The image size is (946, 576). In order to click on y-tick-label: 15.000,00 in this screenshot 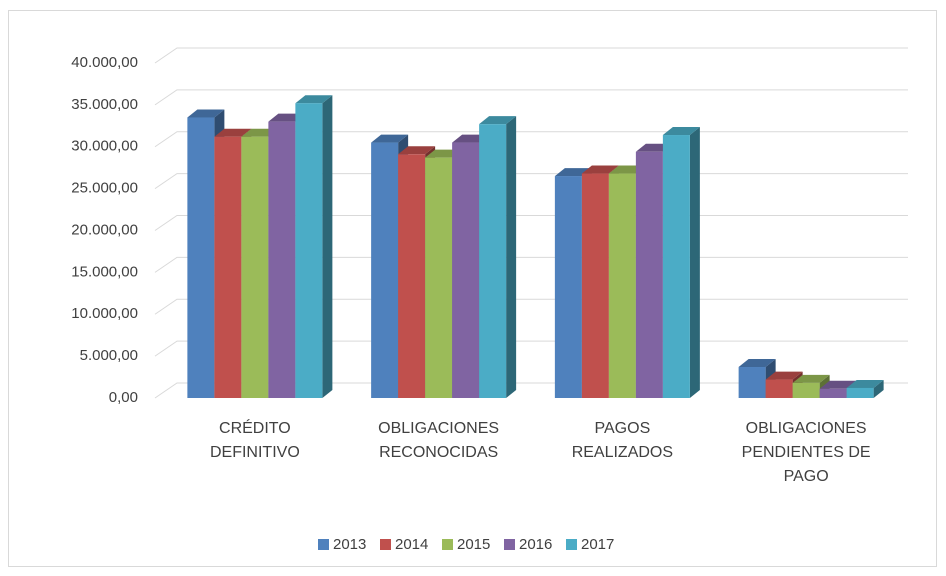, I will do `click(104, 271)`.